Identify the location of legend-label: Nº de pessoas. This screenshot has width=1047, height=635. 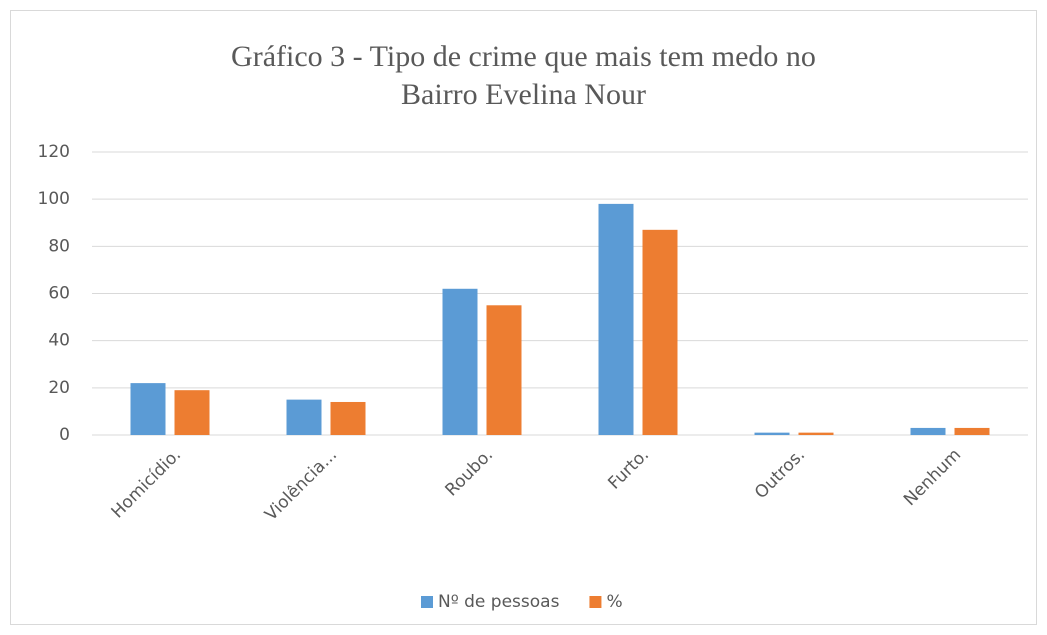
(499, 602).